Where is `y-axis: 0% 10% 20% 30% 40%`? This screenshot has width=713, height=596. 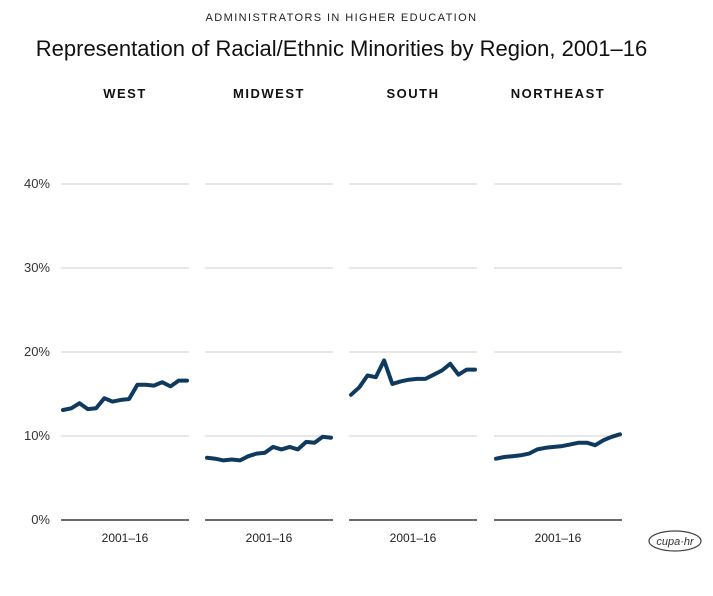 y-axis: 0% 10% 20% 30% 40% is located at coordinates (37, 351).